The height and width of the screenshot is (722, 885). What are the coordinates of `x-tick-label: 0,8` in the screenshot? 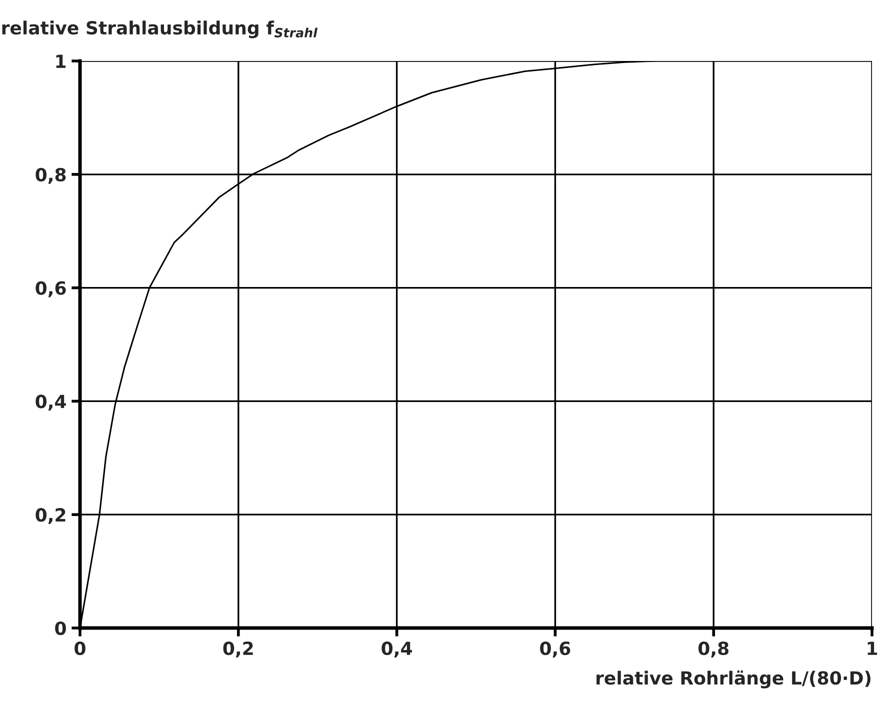 It's located at (713, 650).